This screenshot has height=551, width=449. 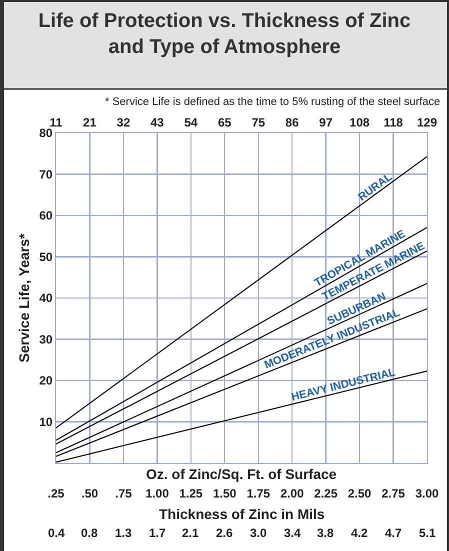 I want to click on text: 5.1, so click(x=427, y=533).